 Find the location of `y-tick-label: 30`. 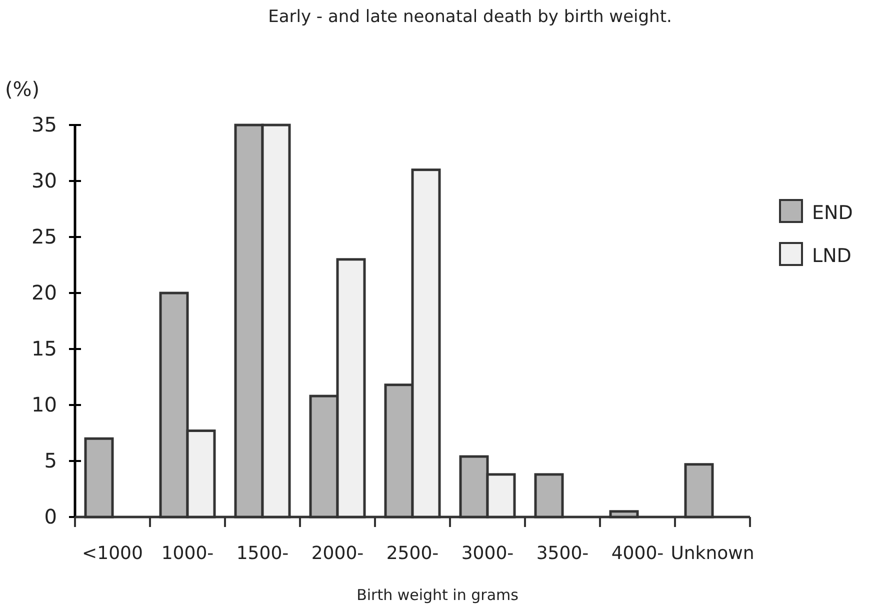

y-tick-label: 30 is located at coordinates (44, 180).